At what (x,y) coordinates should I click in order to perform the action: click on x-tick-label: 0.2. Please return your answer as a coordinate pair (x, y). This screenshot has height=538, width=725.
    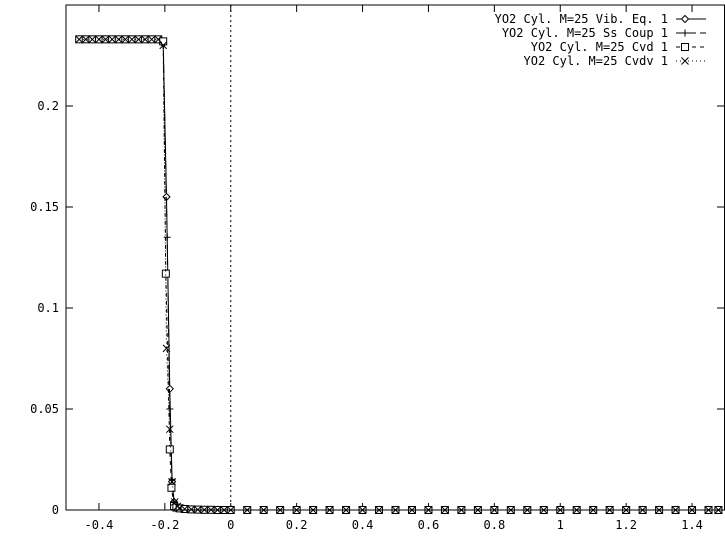
    Looking at the image, I should click on (297, 525).